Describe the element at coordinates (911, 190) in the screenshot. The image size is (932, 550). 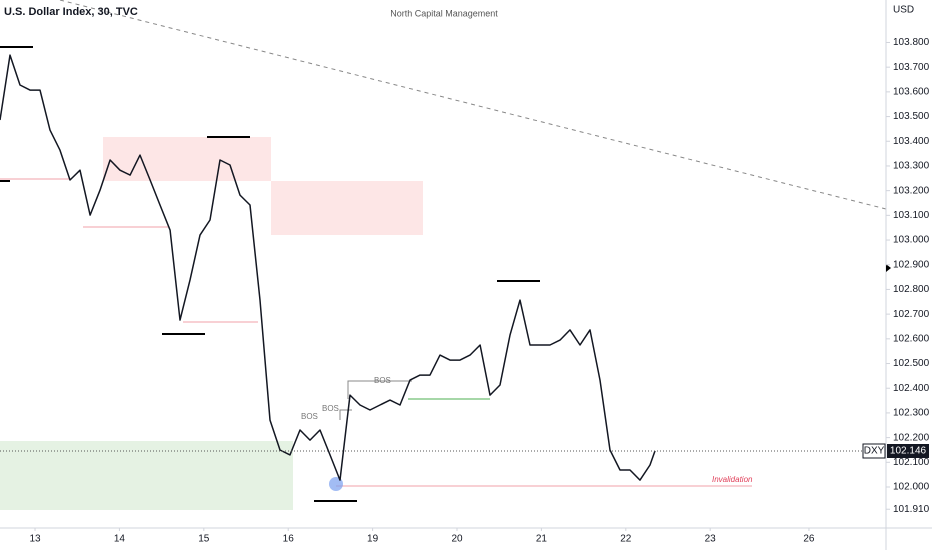
I see `y-tick-label: 103.200` at that location.